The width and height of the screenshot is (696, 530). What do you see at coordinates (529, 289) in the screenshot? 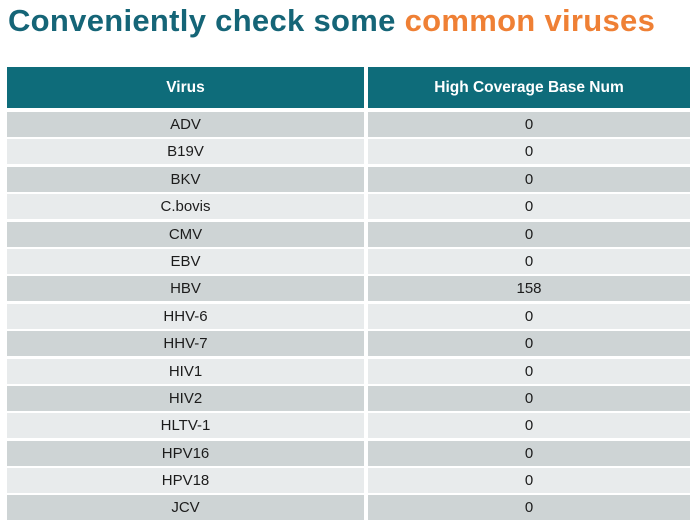
I see `value-cell: 158` at bounding box center [529, 289].